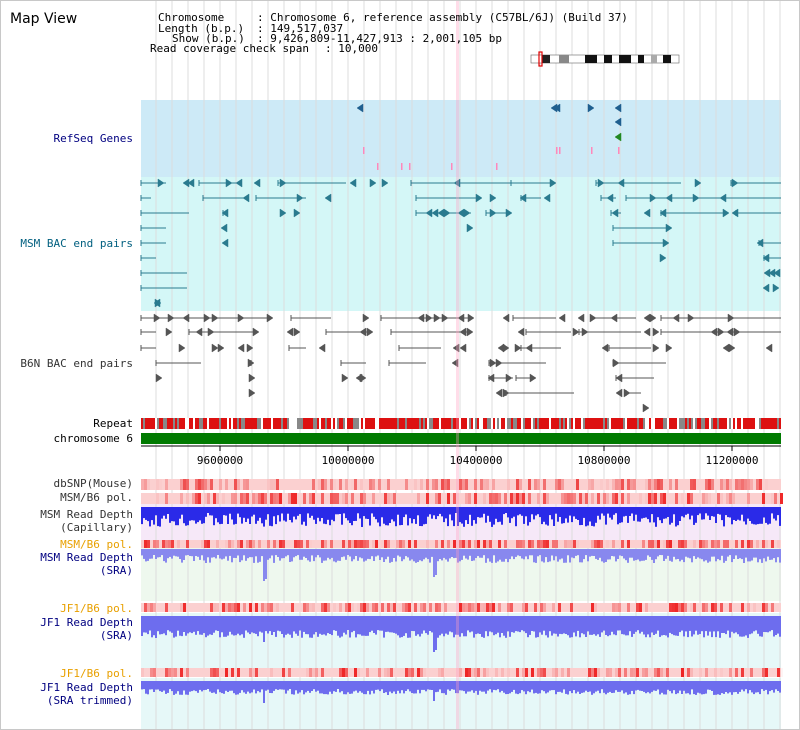 This screenshot has width=800, height=730. Describe the element at coordinates (76, 363) in the screenshot. I see `track-label-b6n-bac: B6N BAC end pairs` at that location.